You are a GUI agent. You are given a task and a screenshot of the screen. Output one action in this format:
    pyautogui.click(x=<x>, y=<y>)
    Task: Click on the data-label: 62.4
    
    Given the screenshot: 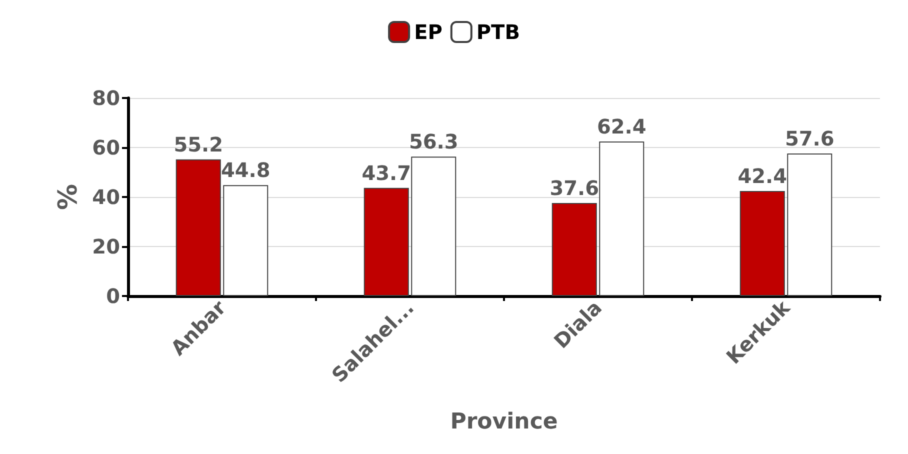 What is the action you would take?
    pyautogui.click(x=621, y=126)
    